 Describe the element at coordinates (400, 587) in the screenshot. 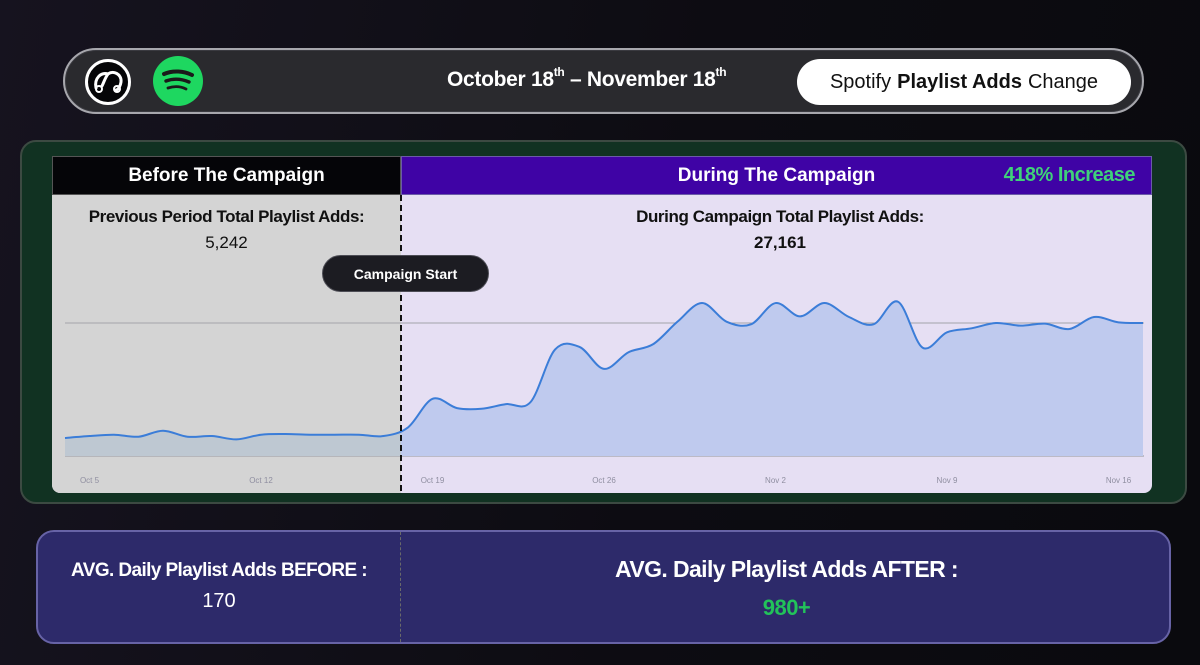

I see `averages-divider` at that location.